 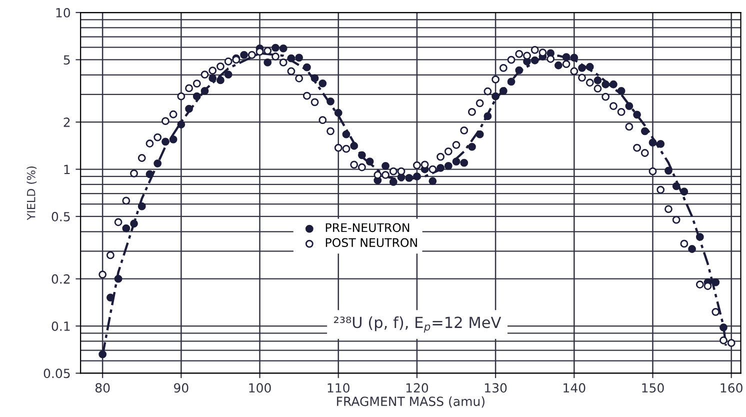 What do you see at coordinates (181, 388) in the screenshot?
I see `x-tick-label: 90` at bounding box center [181, 388].